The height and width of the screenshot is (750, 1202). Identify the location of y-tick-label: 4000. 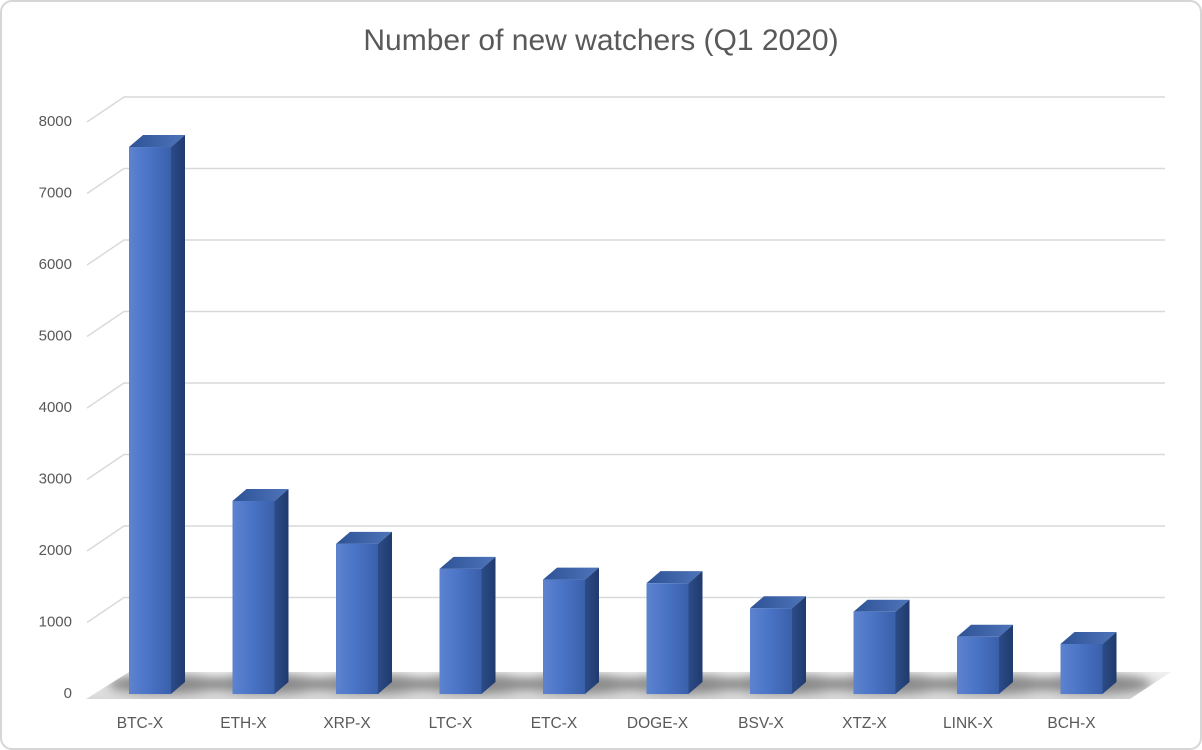
(55, 407).